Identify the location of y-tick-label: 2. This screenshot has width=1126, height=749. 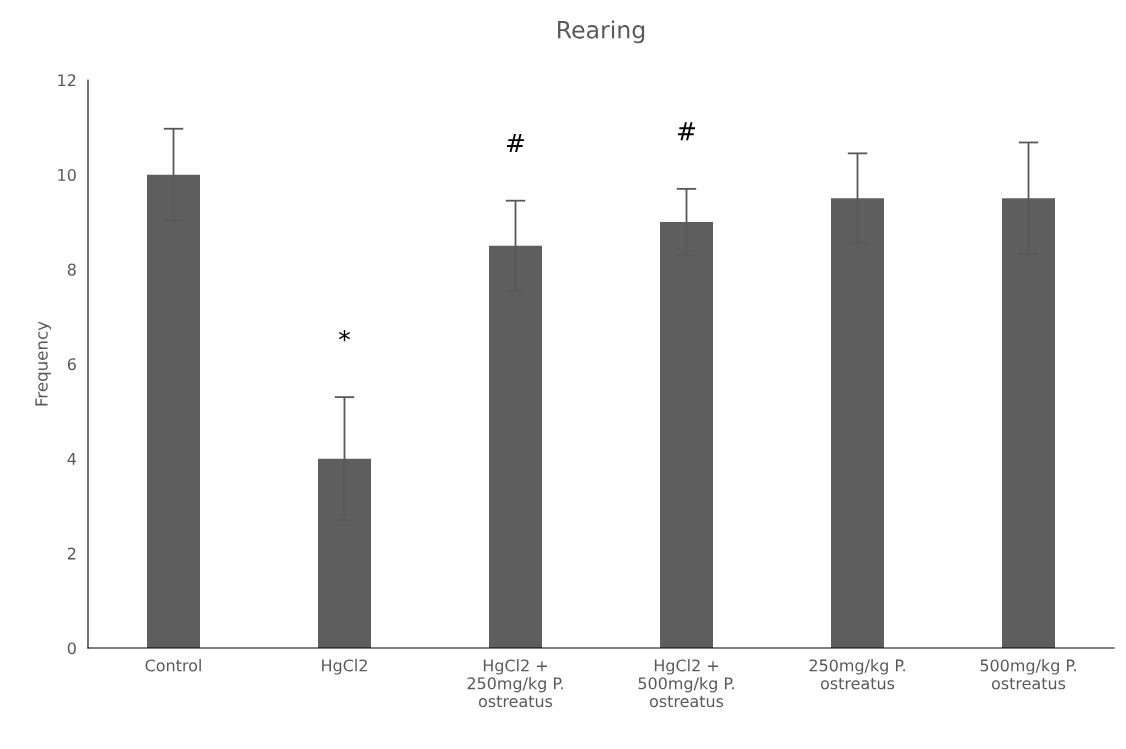
(71, 553).